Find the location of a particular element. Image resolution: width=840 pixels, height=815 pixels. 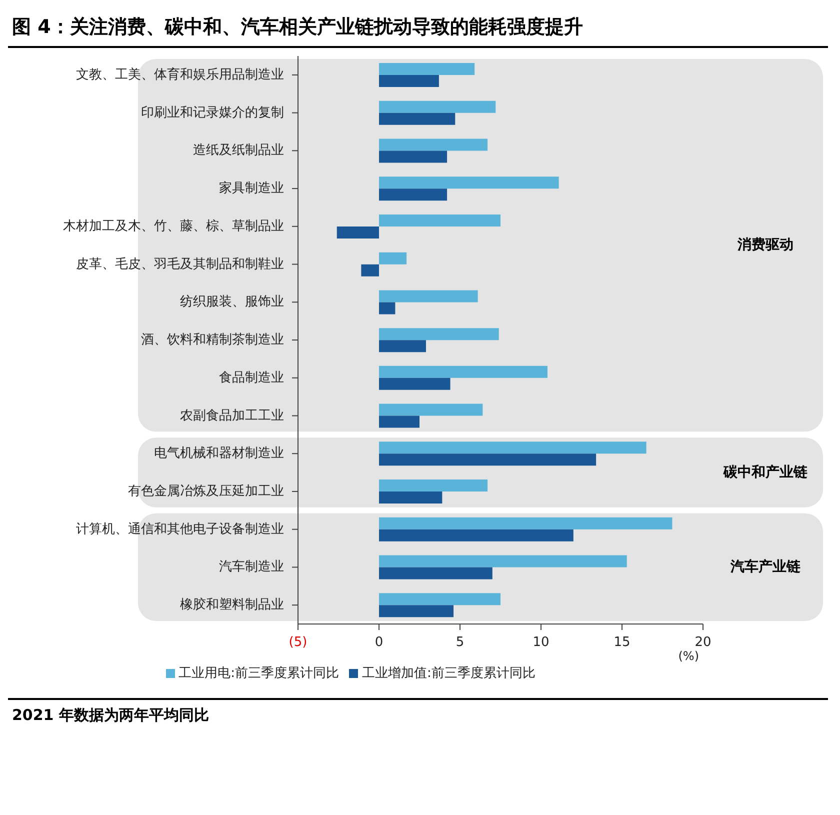

y-tick-label: 家具制造业 is located at coordinates (251, 188).